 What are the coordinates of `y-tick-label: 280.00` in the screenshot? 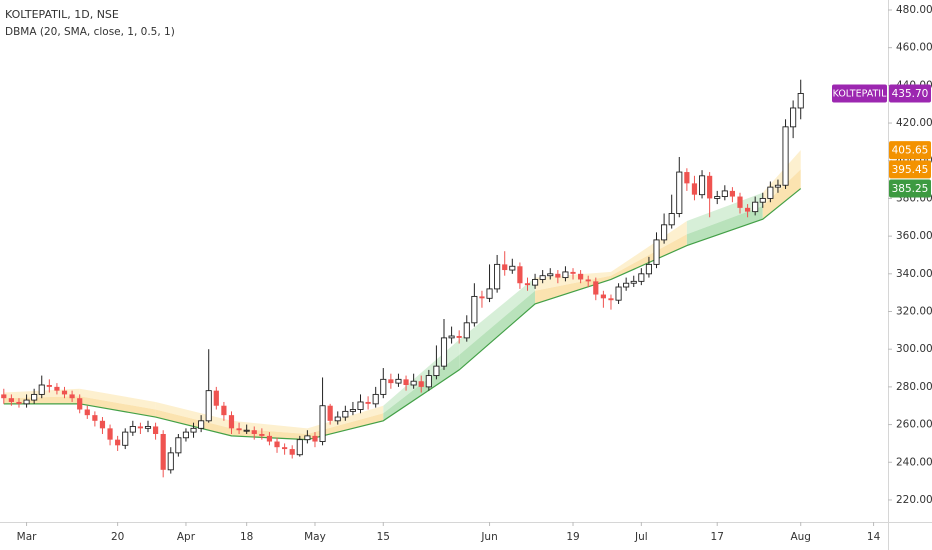 It's located at (914, 387).